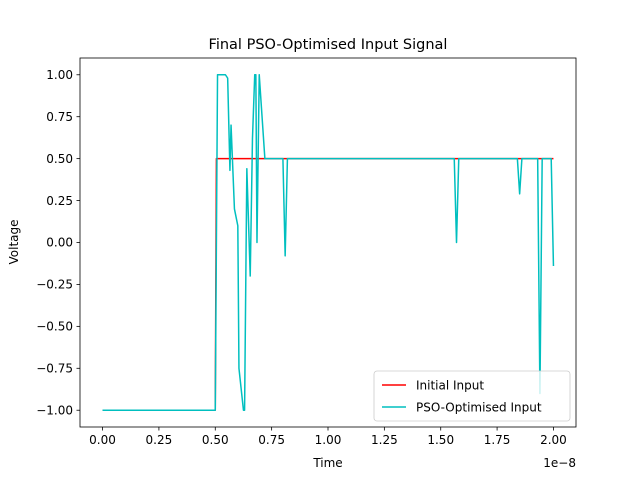 Image resolution: width=640 pixels, height=480 pixels. What do you see at coordinates (159, 440) in the screenshot?
I see `x-tick-label: 0.25` at bounding box center [159, 440].